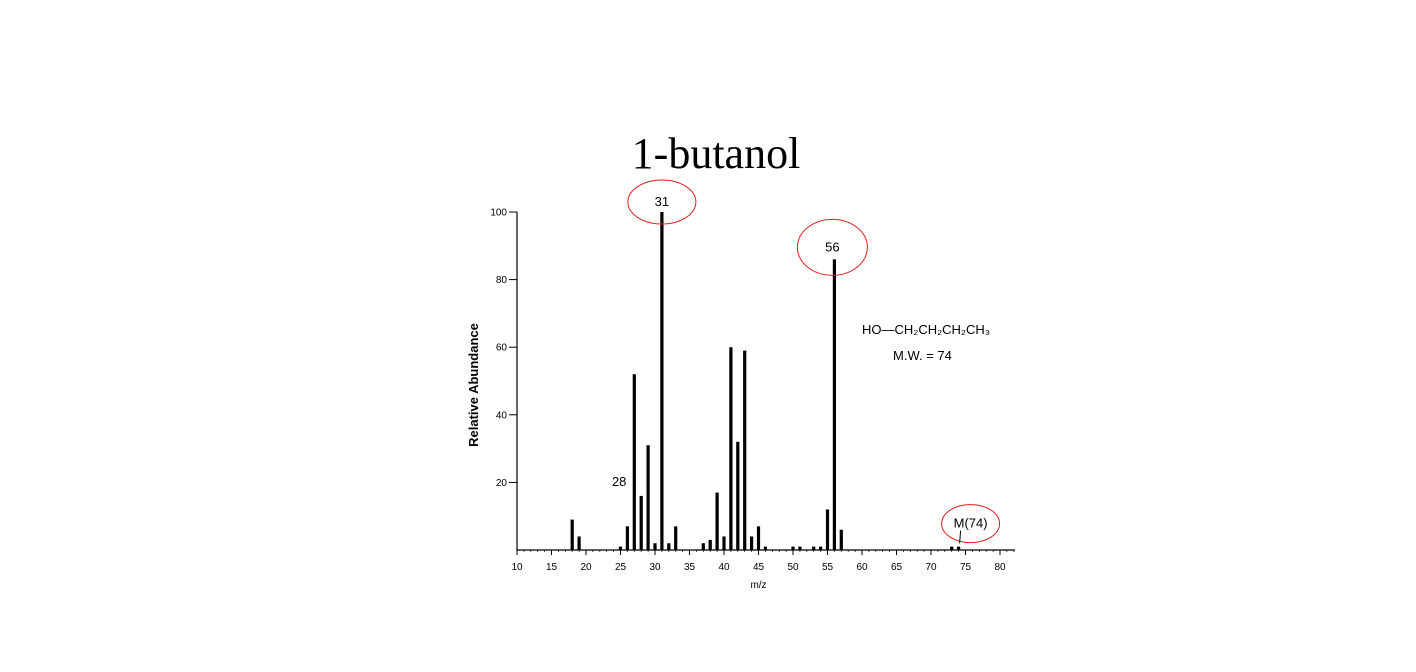  Describe the element at coordinates (619, 481) in the screenshot. I see `peak-label: 28` at that location.